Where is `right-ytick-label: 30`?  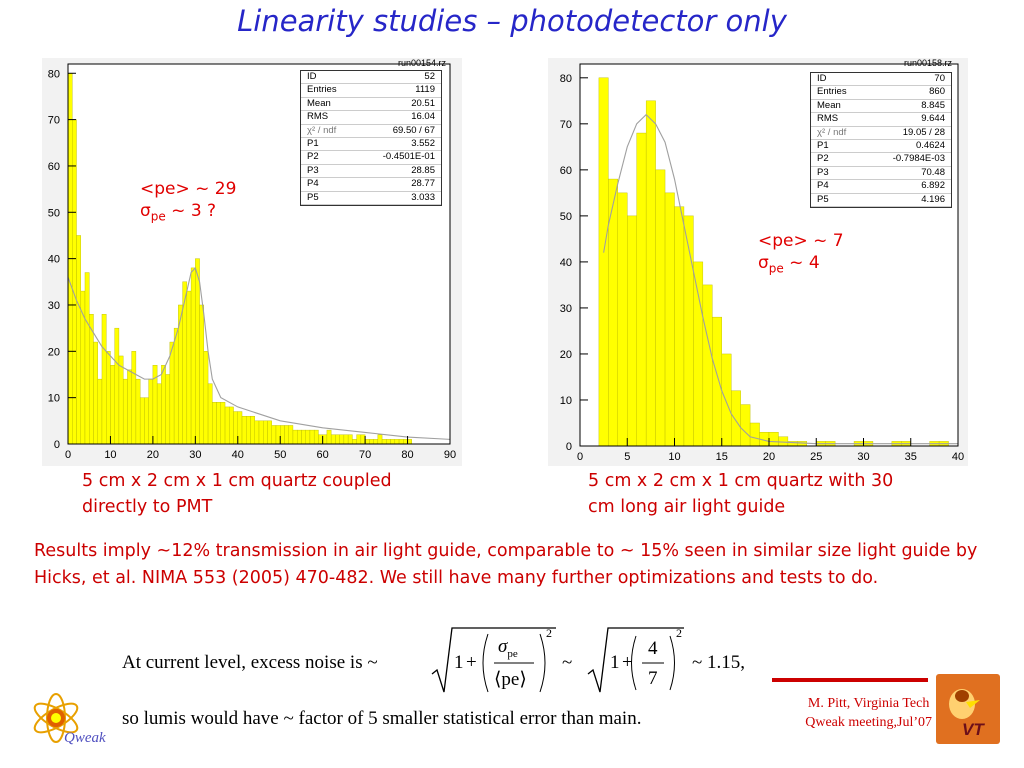 right-ytick-label: 30 is located at coordinates (566, 309).